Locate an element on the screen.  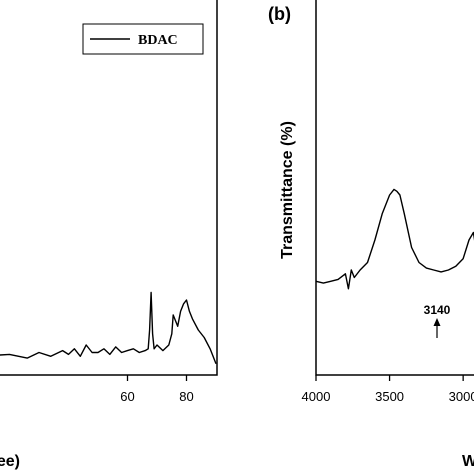
panel-b-x-tick-label-3000: 3000 is located at coordinates (461, 396).